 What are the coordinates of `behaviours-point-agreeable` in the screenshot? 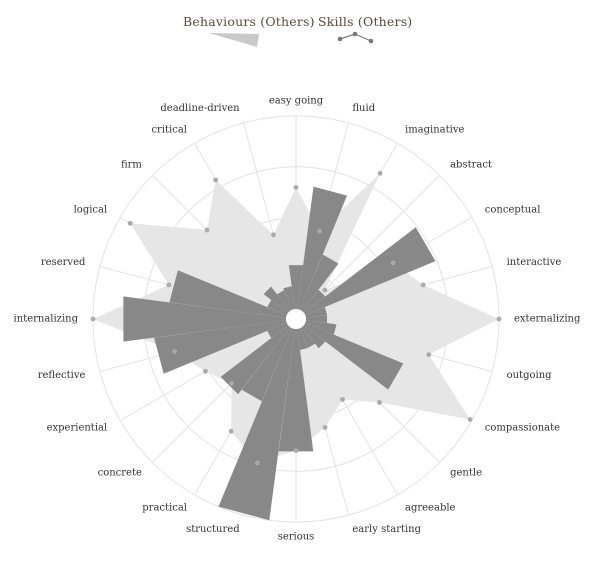 It's located at (342, 399).